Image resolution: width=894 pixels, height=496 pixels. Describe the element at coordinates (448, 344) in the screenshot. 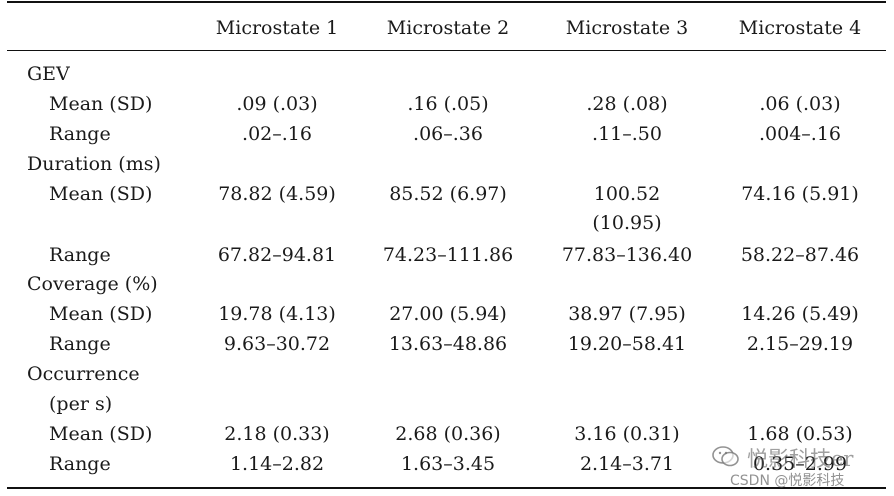

I see `cell-coverage-range-2: 13.63–48.86` at that location.